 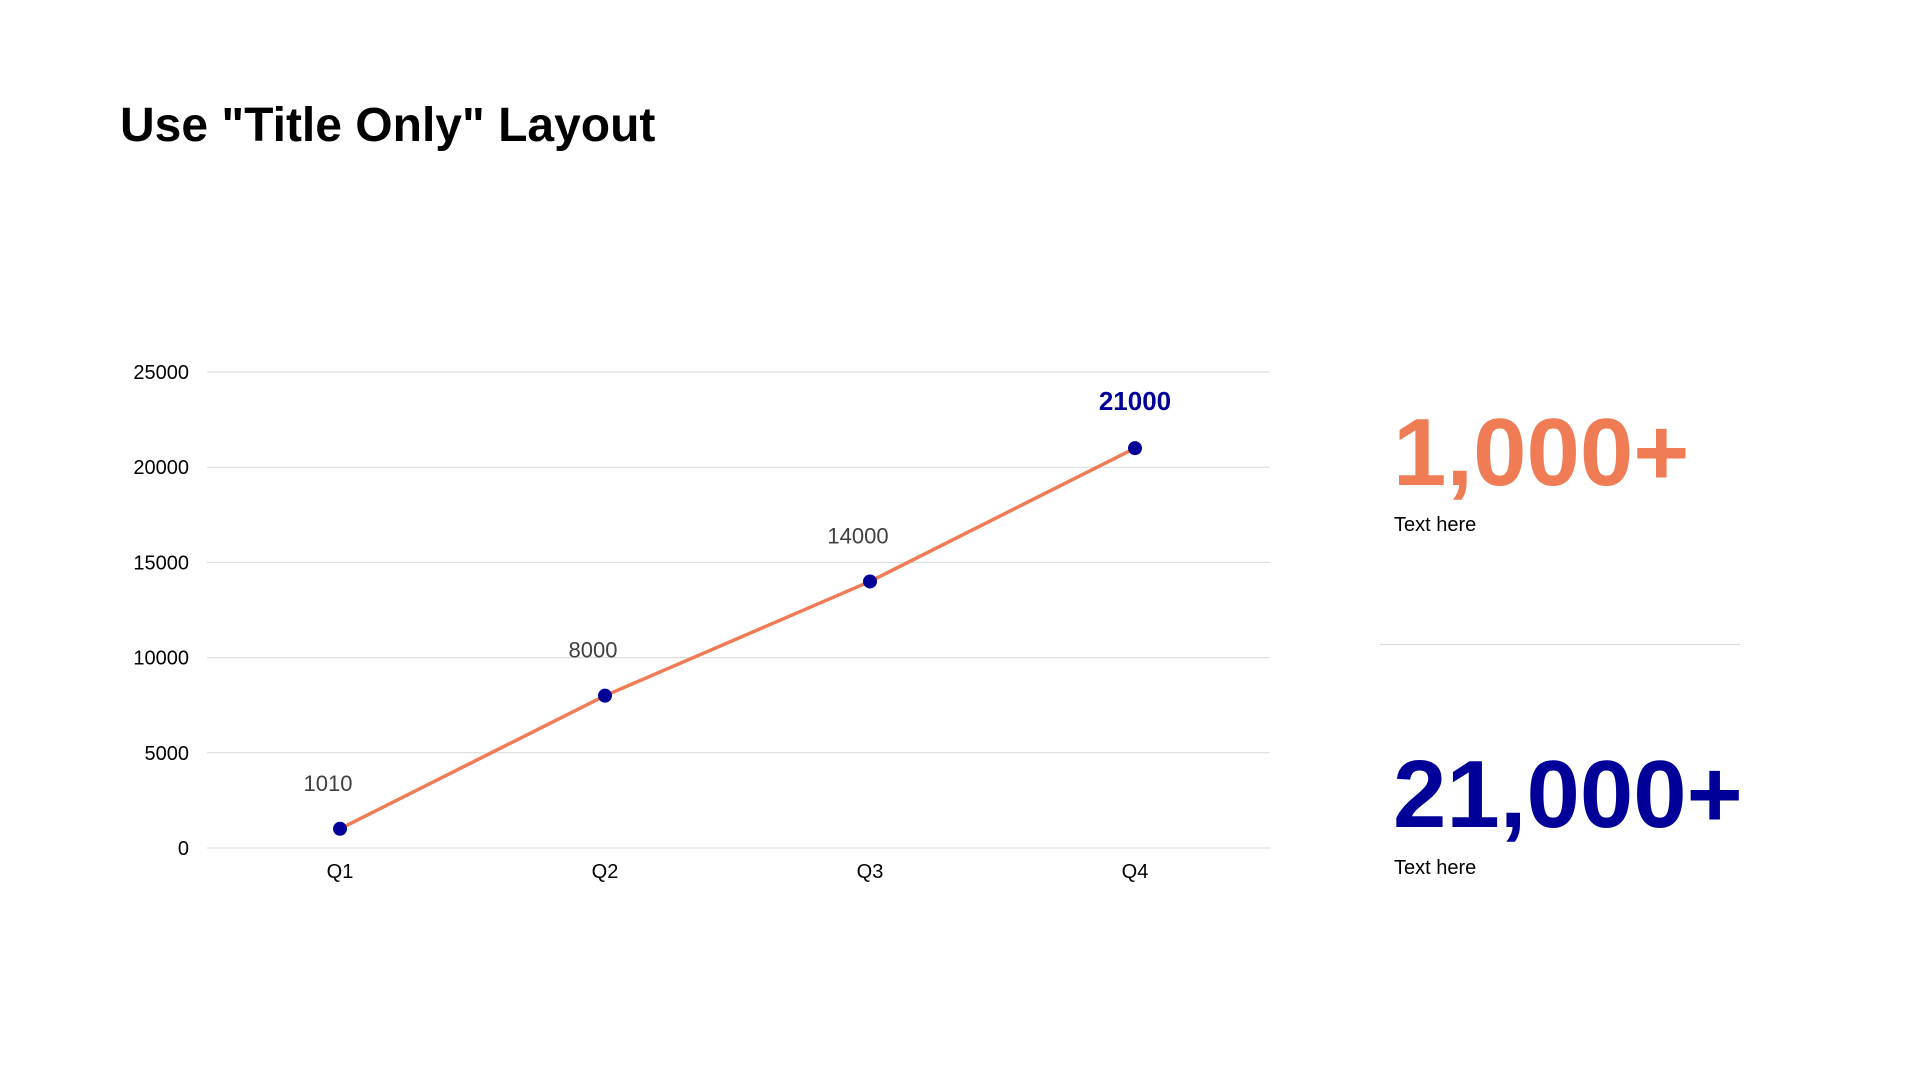 I want to click on x-tick-label: Q3, so click(x=870, y=872).